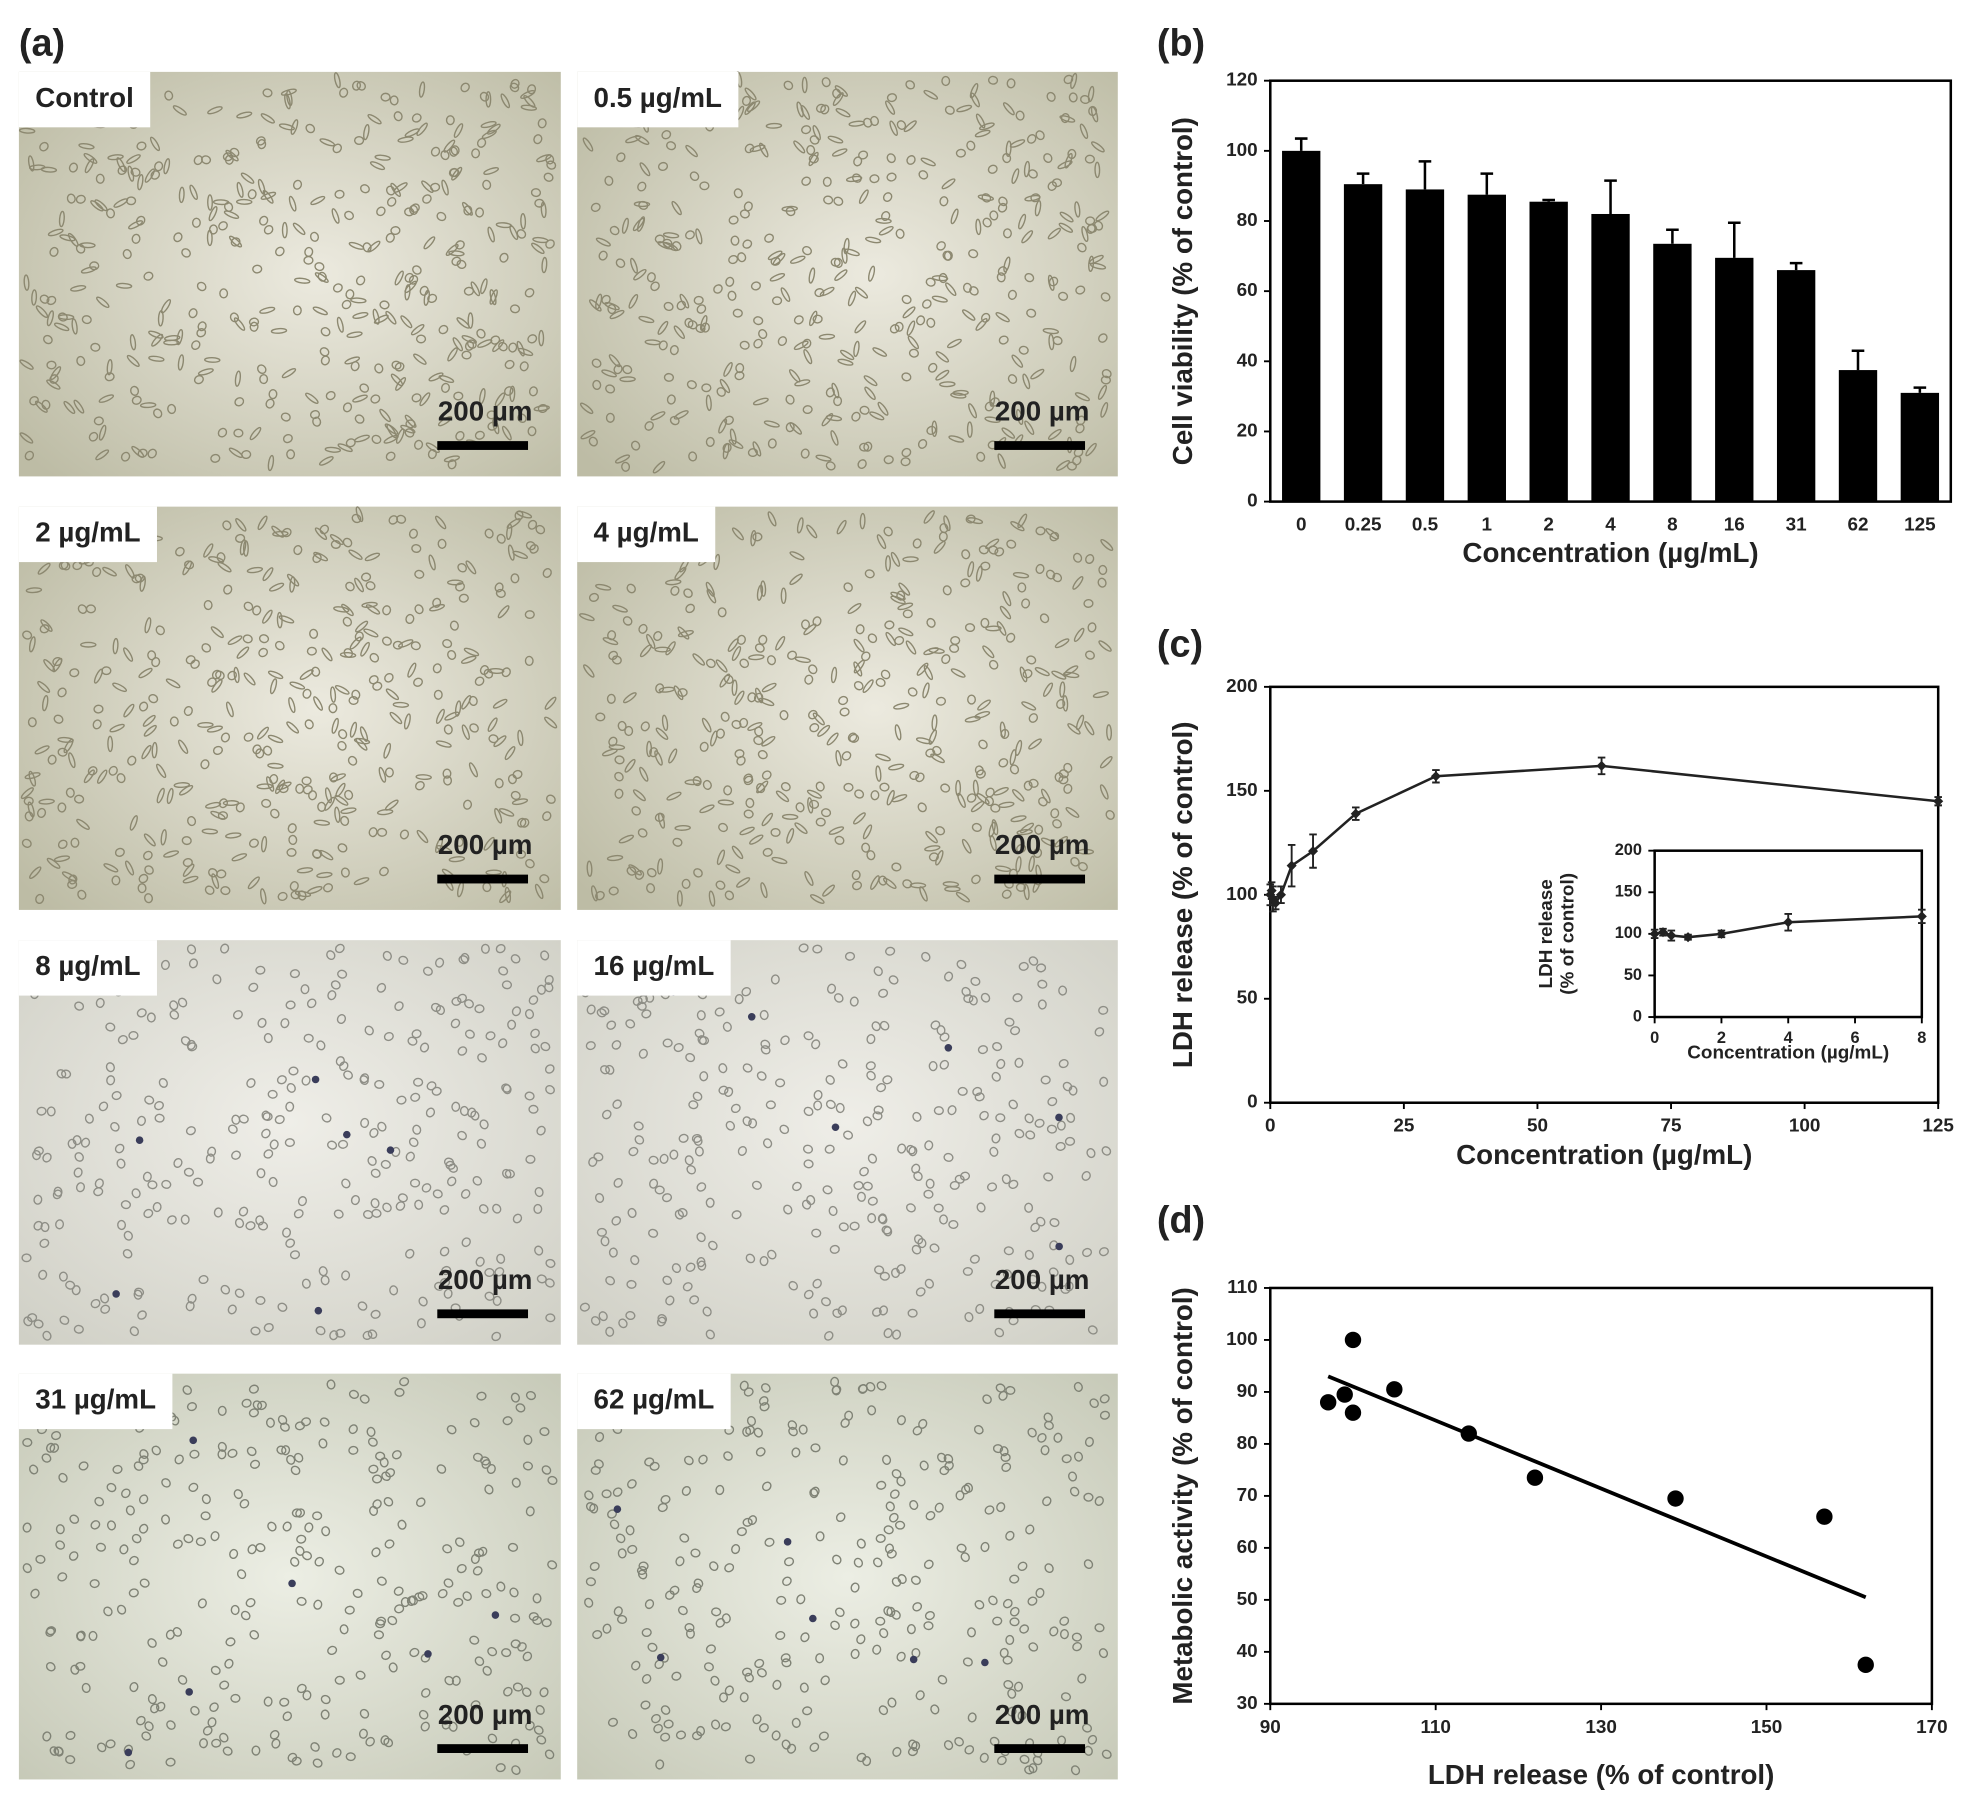 This screenshot has height=1811, width=1976. Describe the element at coordinates (95, 1401) in the screenshot. I see `label-box` at that location.